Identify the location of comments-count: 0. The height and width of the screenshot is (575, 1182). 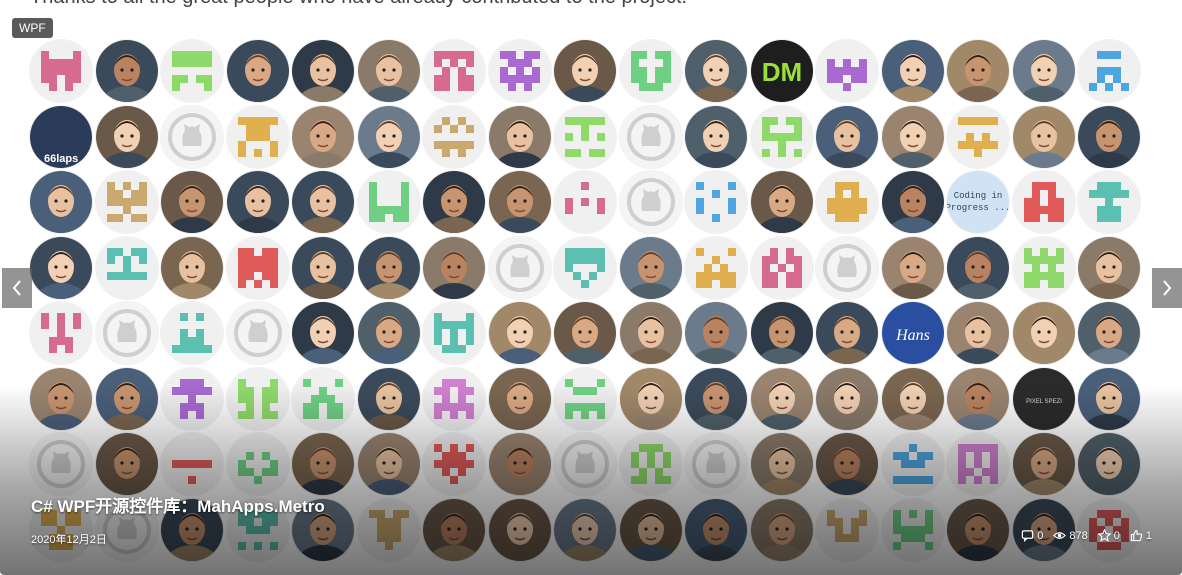
(1040, 535).